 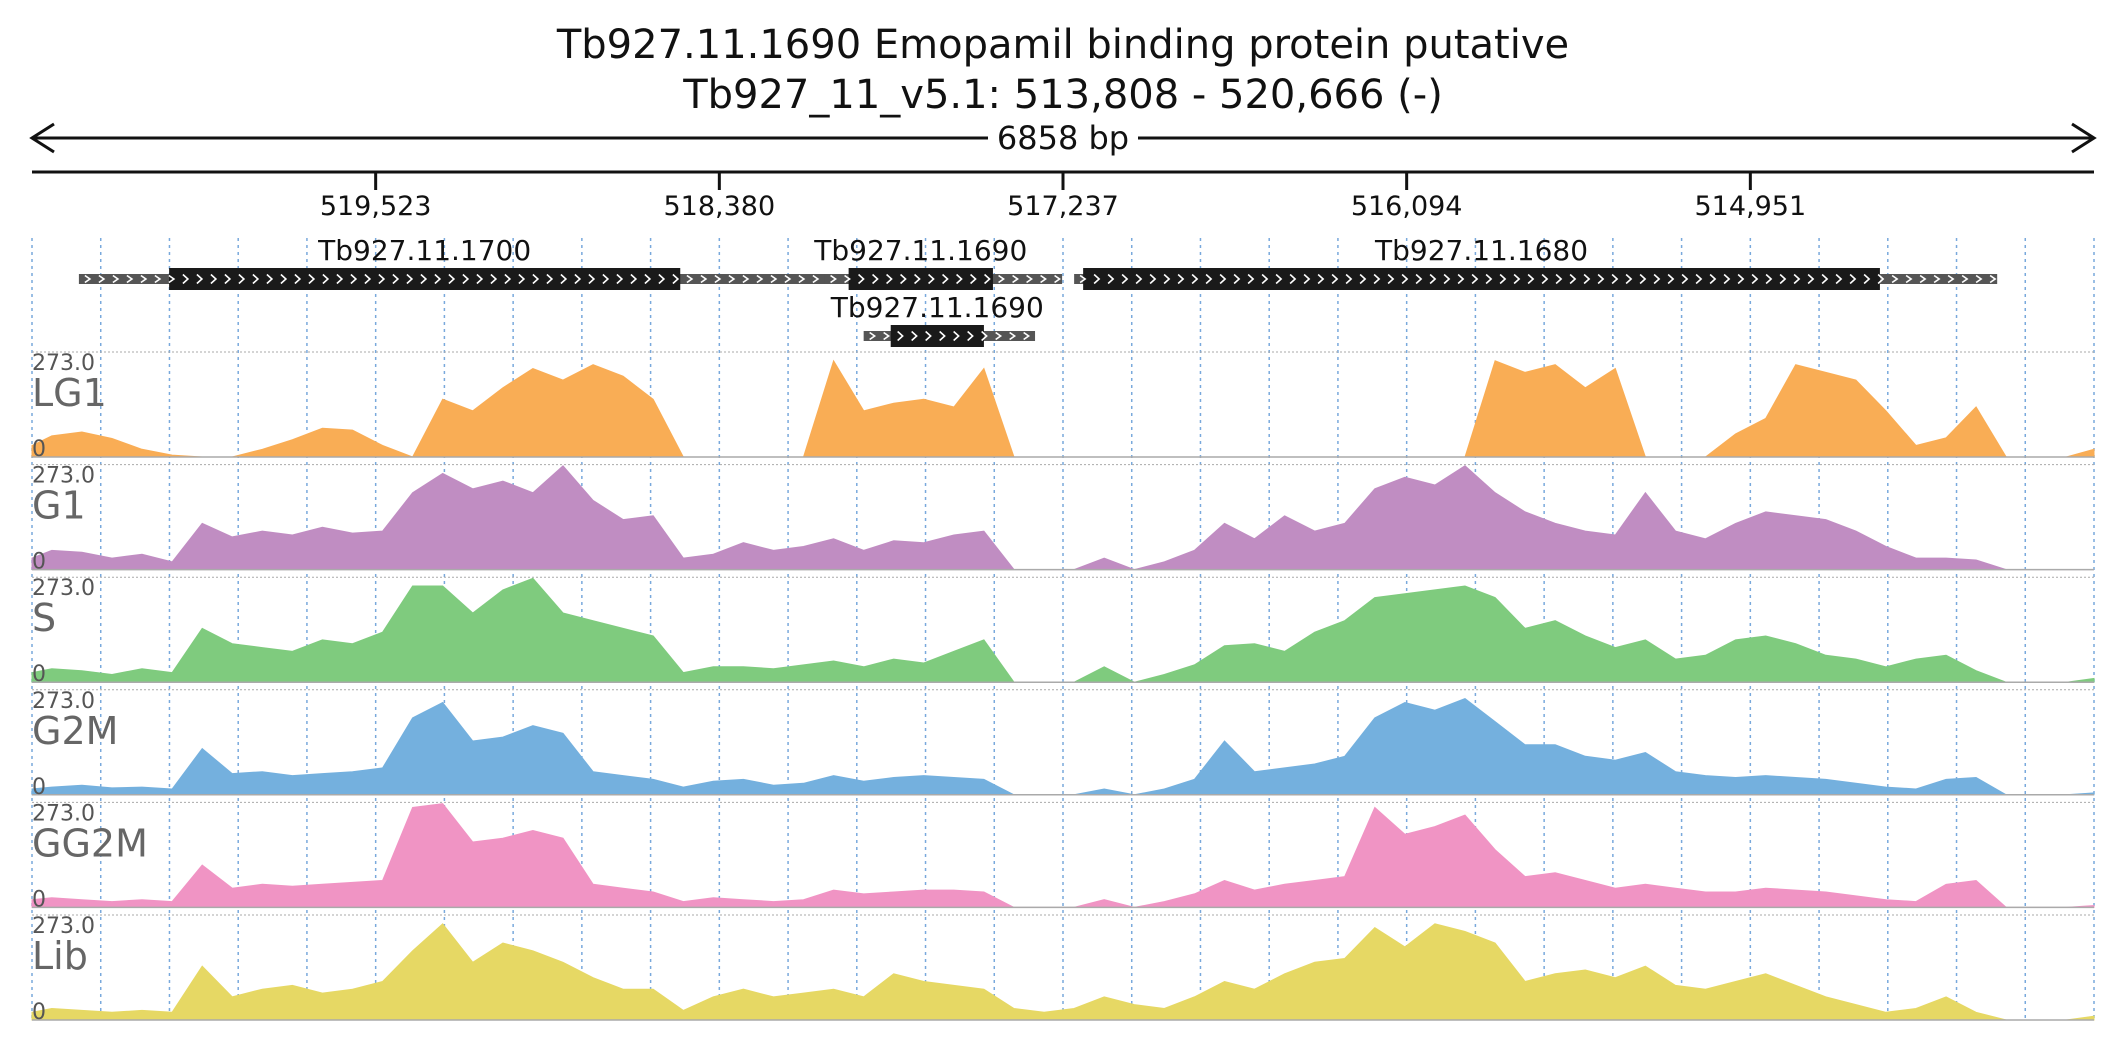 I want to click on span-arrow-right-head, so click(x=2084, y=138).